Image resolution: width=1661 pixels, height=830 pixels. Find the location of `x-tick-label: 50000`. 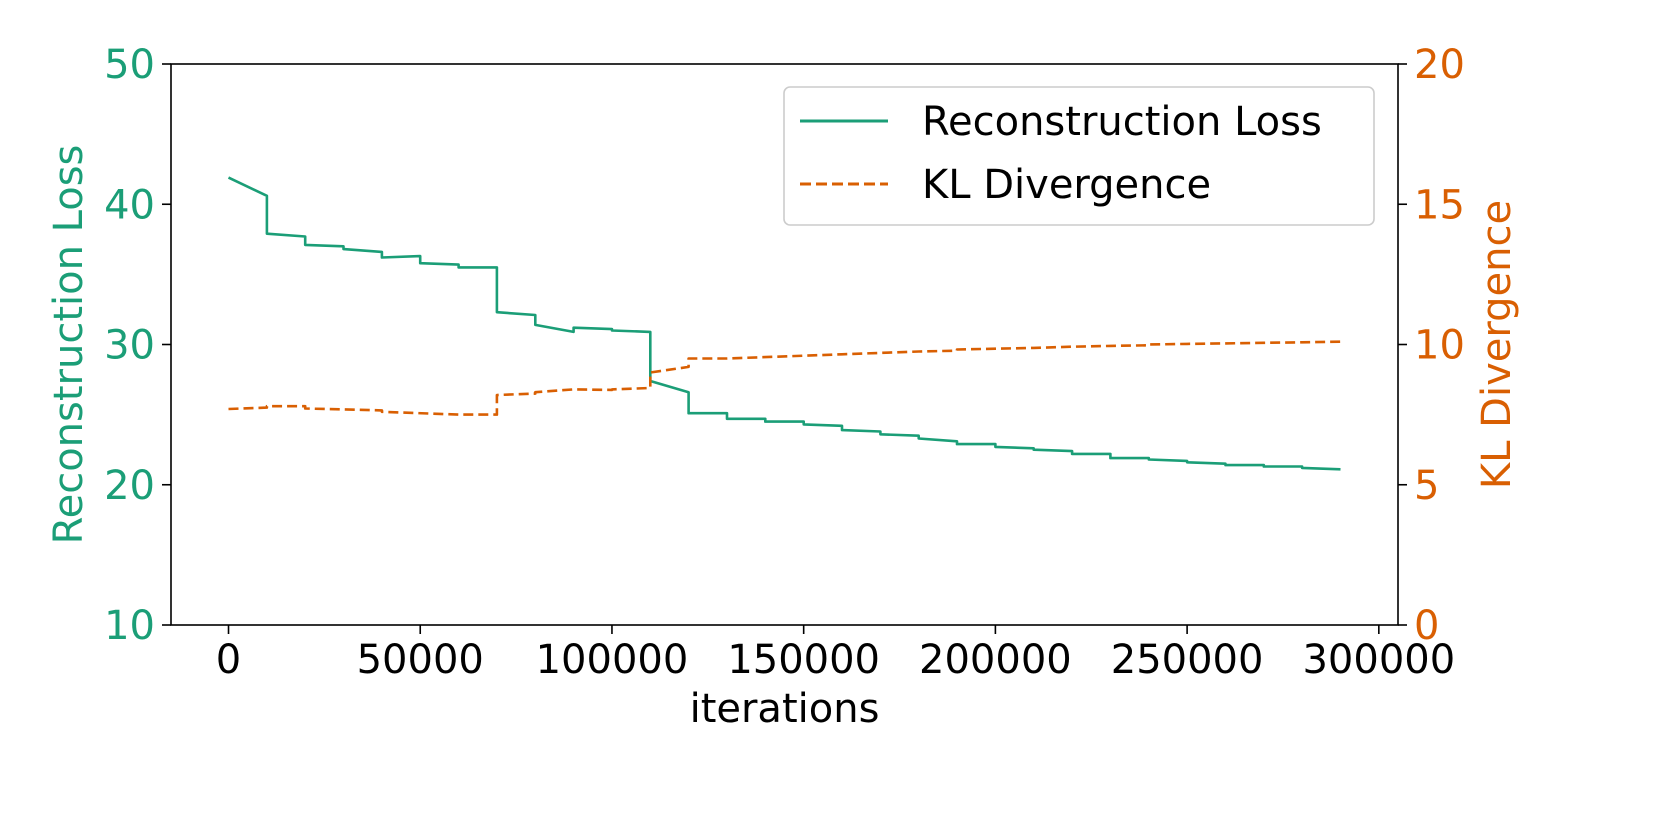

x-tick-label: 50000 is located at coordinates (420, 660).